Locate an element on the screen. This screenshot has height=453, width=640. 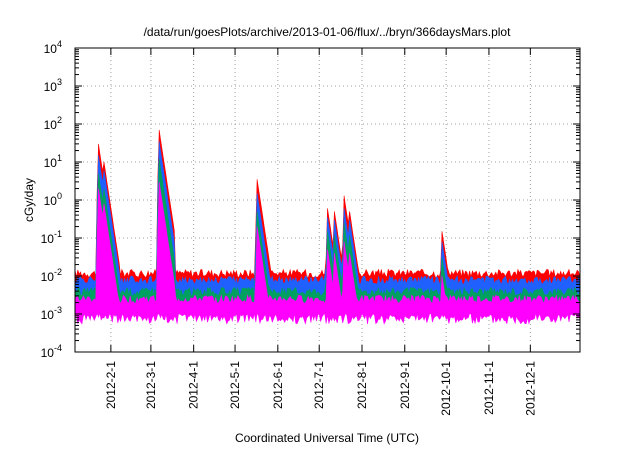
y-tick-label: 10⁻³ is located at coordinates (51, 313).